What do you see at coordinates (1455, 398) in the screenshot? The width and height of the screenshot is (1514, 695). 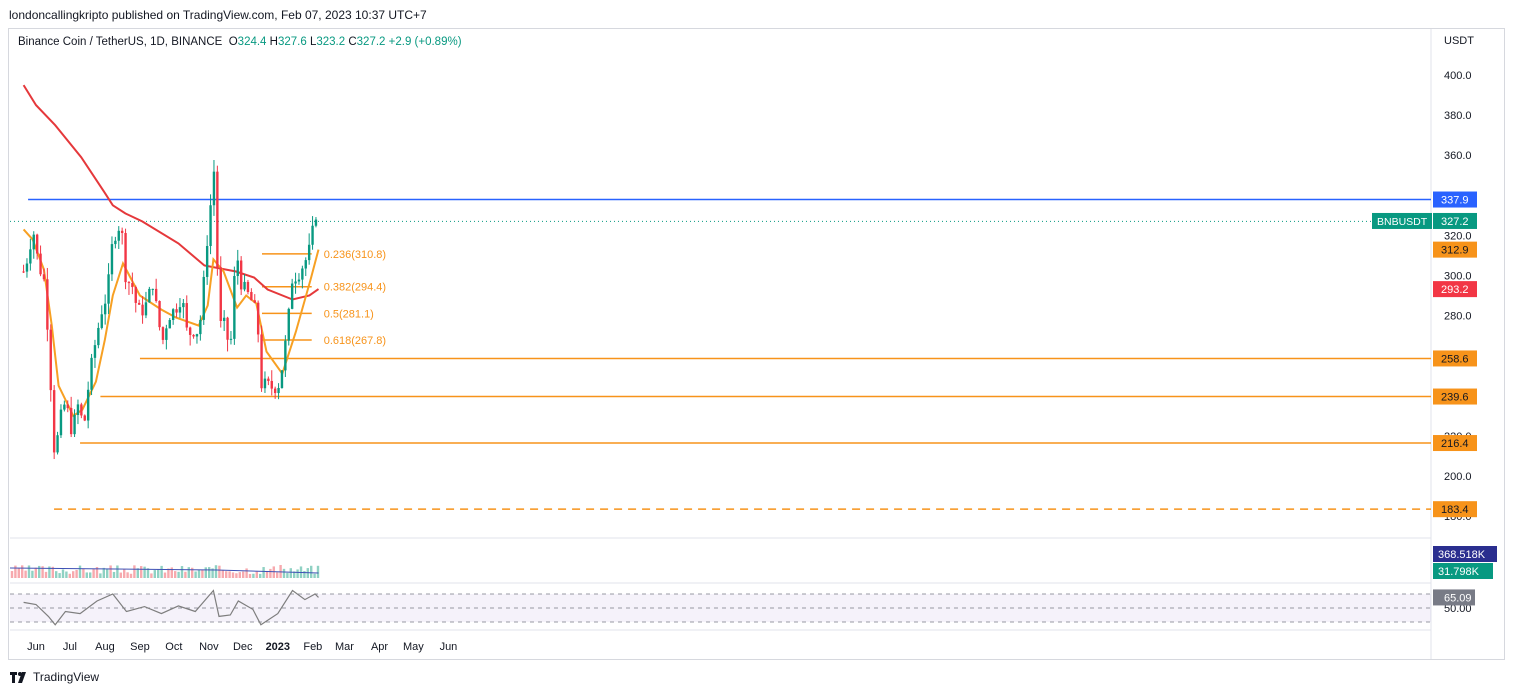 I see `price-axis-label: 239.6` at bounding box center [1455, 398].